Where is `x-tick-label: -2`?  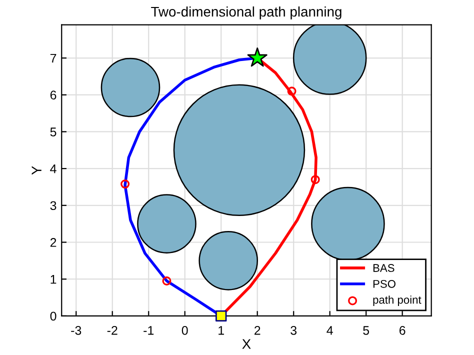 x-tick-label: -2 is located at coordinates (112, 330).